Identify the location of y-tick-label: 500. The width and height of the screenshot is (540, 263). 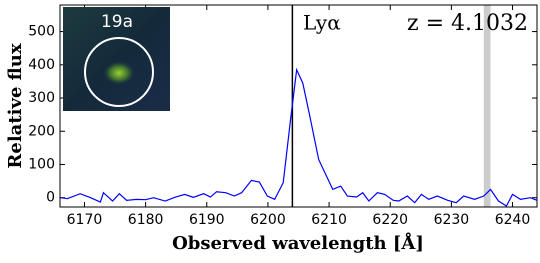
(41, 32).